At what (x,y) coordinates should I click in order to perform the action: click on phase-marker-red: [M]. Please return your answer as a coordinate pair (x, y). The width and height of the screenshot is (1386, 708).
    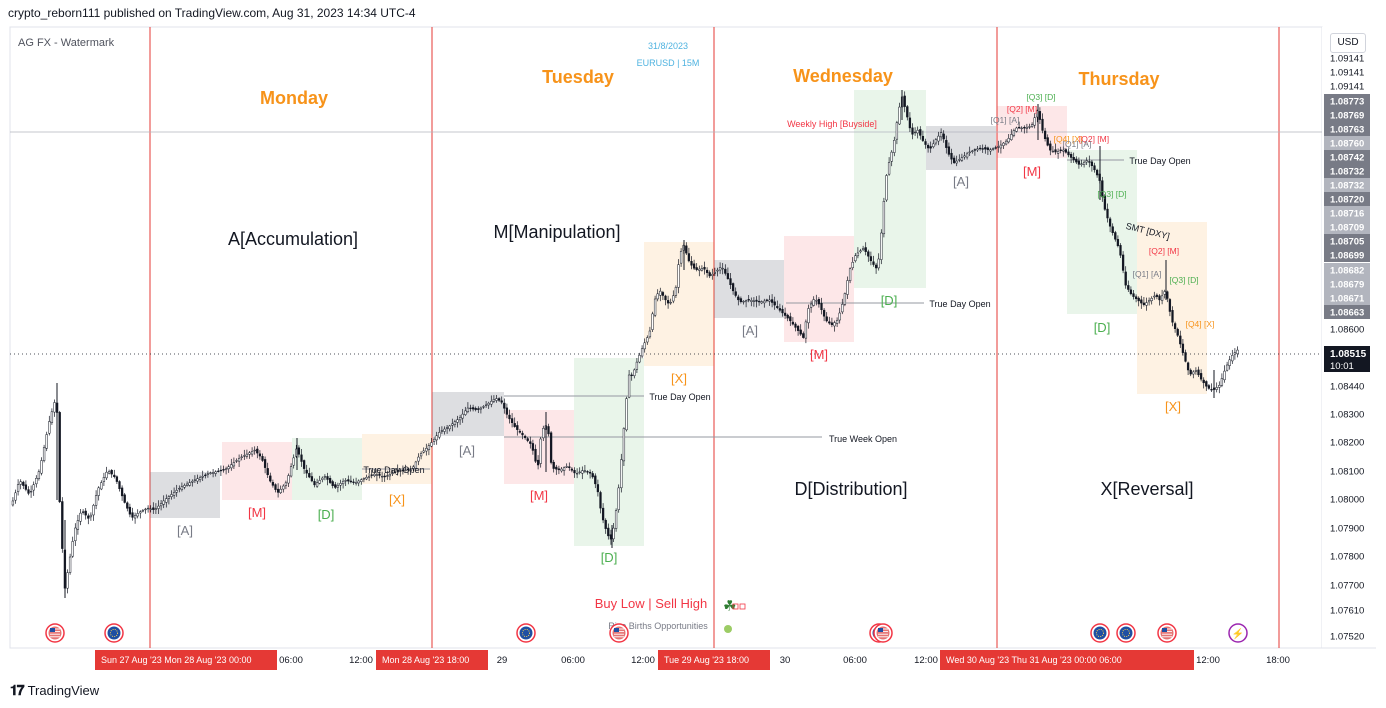
    Looking at the image, I should click on (257, 512).